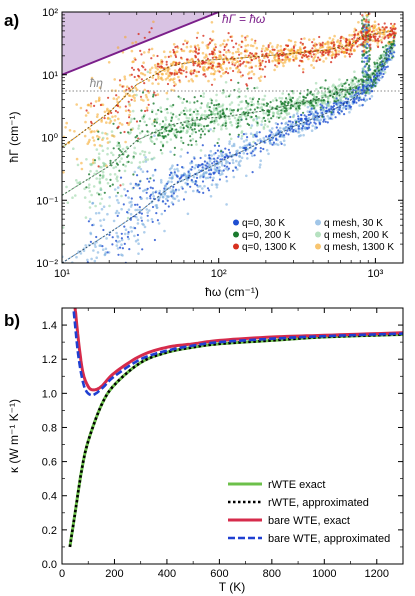 The image size is (415, 596). I want to click on legend-label: q mesh, 200 K, so click(356, 235).